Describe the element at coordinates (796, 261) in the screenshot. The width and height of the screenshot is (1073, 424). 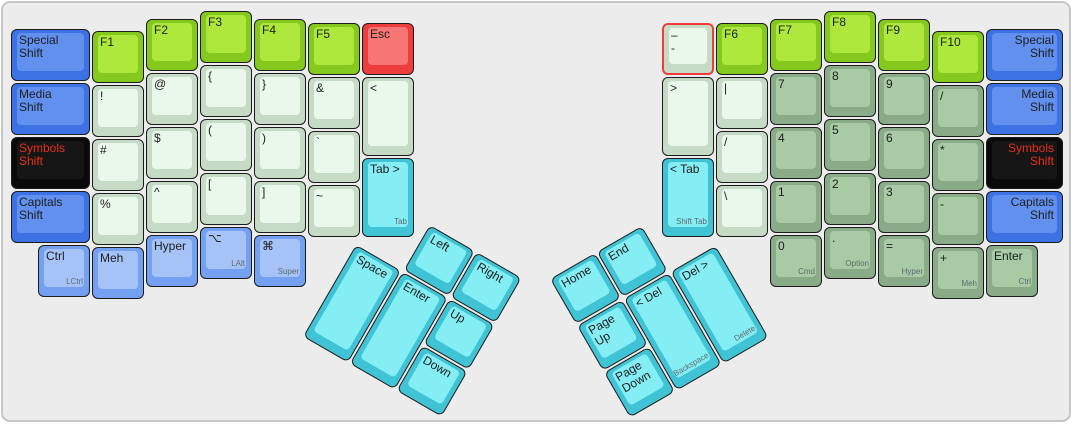
I see `key-num-0: 0 Cmd` at that location.